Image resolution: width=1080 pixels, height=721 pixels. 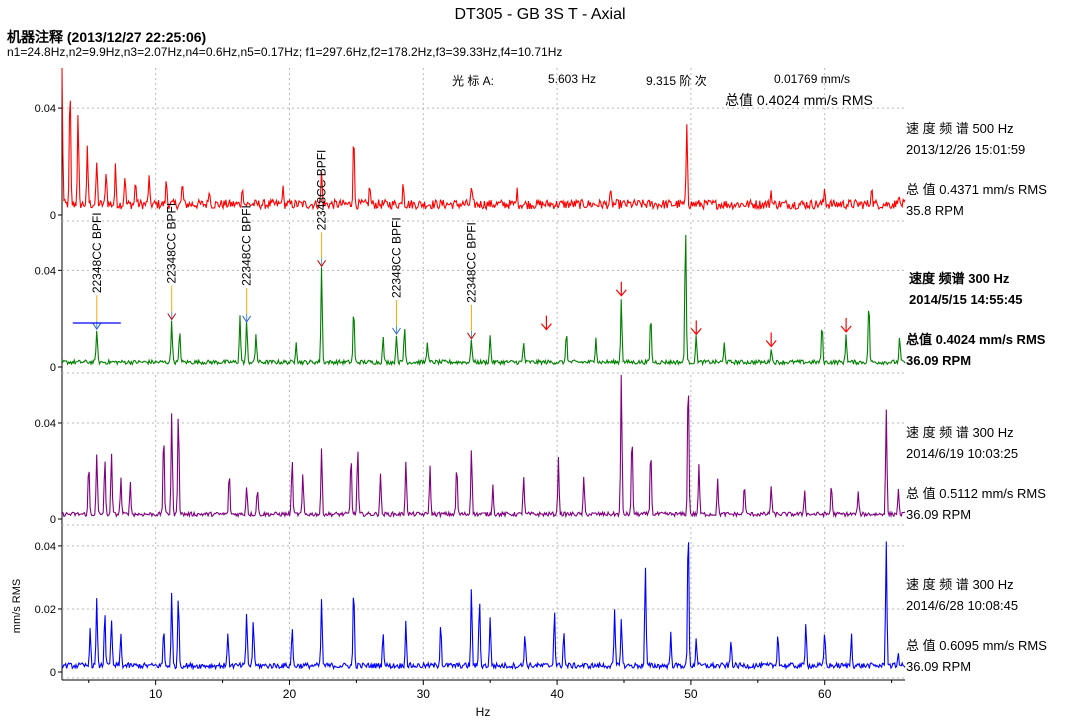 I want to click on x-tick-label: 40, so click(x=557, y=694).